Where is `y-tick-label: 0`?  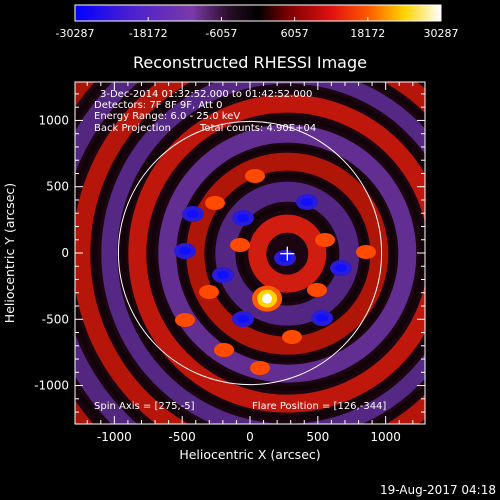 y-tick-label: 0 is located at coordinates (65, 253).